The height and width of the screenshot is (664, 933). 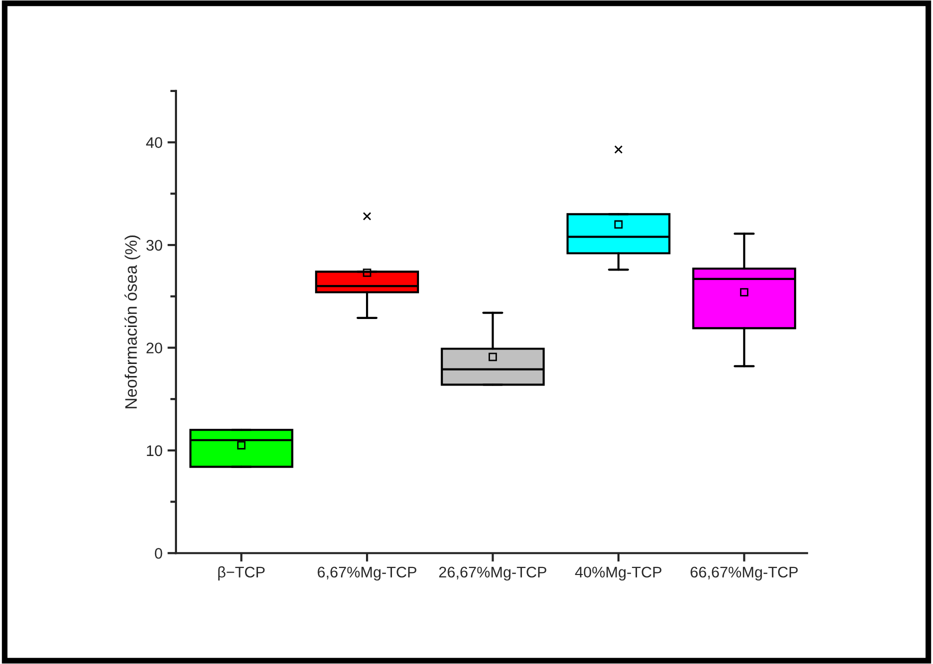 I want to click on x-tick-label: 6,67%Mg-TCP, so click(x=367, y=573).